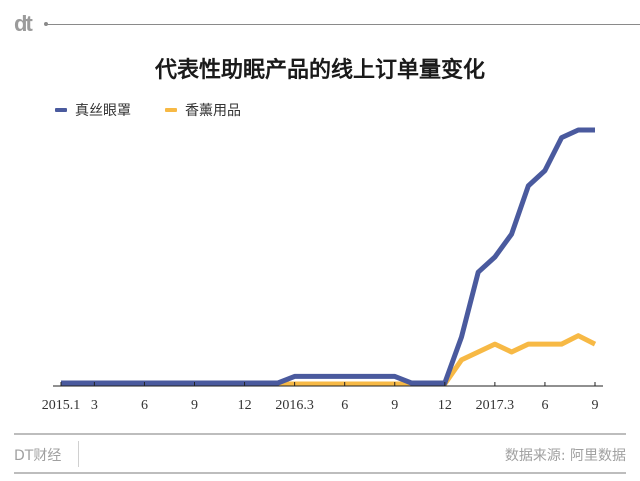  I want to click on legend-label: 真丝眼罩, so click(103, 111).